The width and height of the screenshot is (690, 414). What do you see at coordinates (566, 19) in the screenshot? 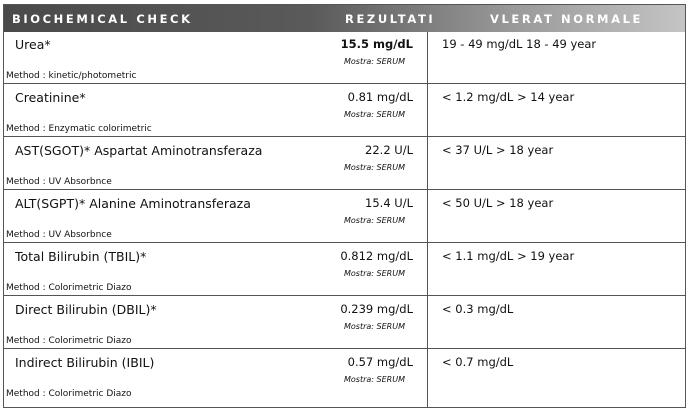
I see `header-reference-label: VLERAT NORMALE` at bounding box center [566, 19].